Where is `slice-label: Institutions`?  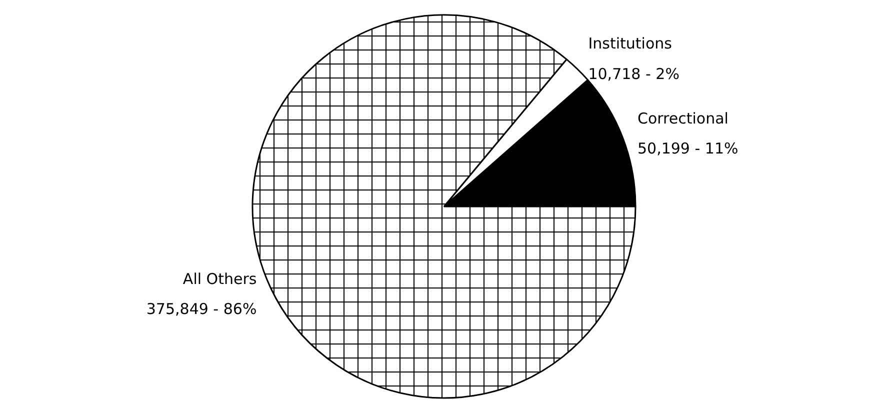 slice-label: Institutions is located at coordinates (630, 43).